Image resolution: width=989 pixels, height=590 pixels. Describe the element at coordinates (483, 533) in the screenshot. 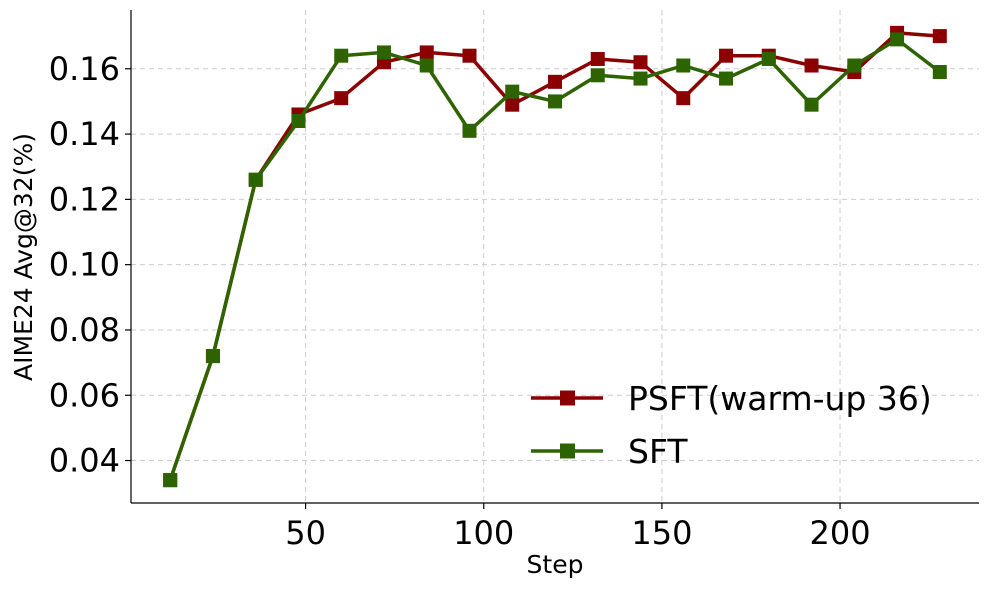

I see `x-tick-label: 100` at that location.